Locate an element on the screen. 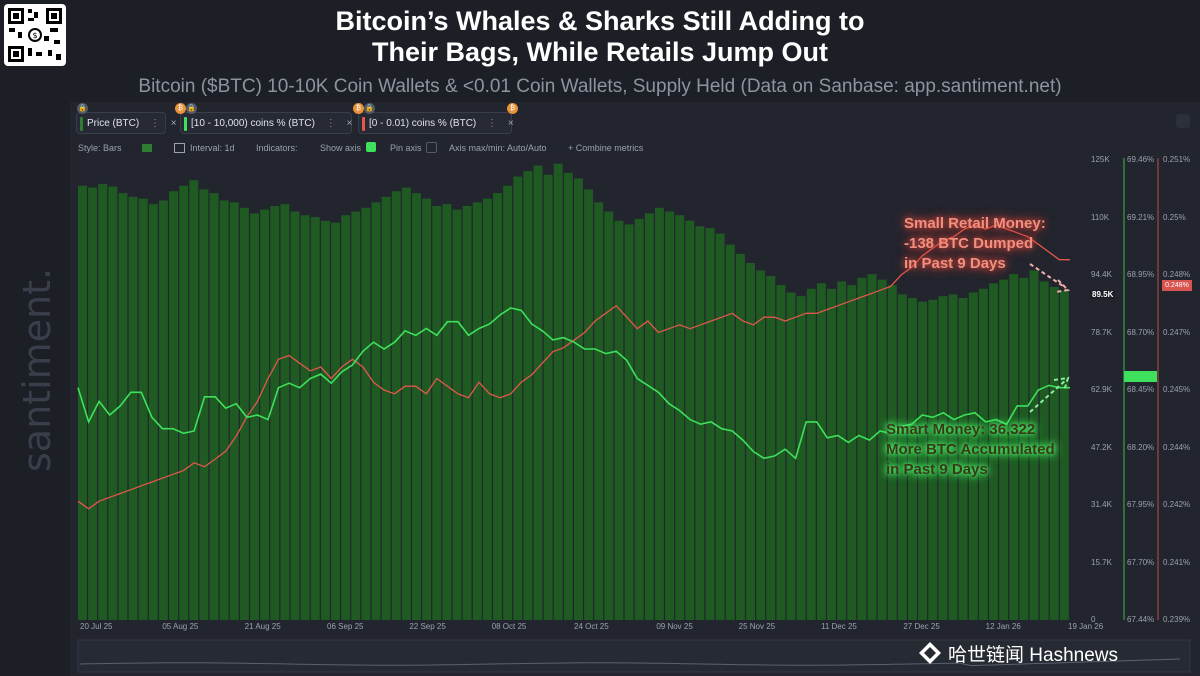 Image resolution: width=1200 pixels, height=676 pixels. y-tick-label: 68.95% is located at coordinates (1141, 274).